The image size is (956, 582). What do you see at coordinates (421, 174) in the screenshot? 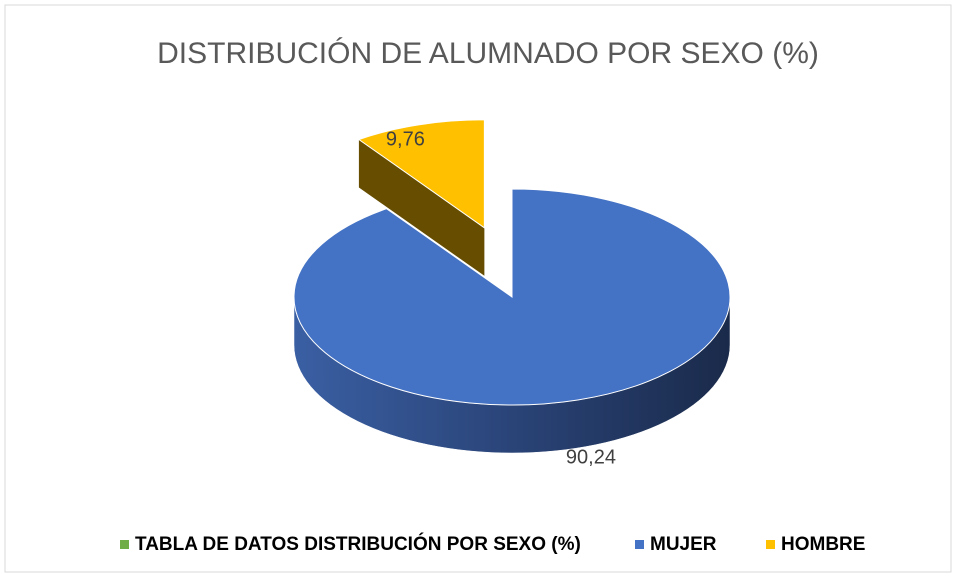
I see `slice-top` at bounding box center [421, 174].